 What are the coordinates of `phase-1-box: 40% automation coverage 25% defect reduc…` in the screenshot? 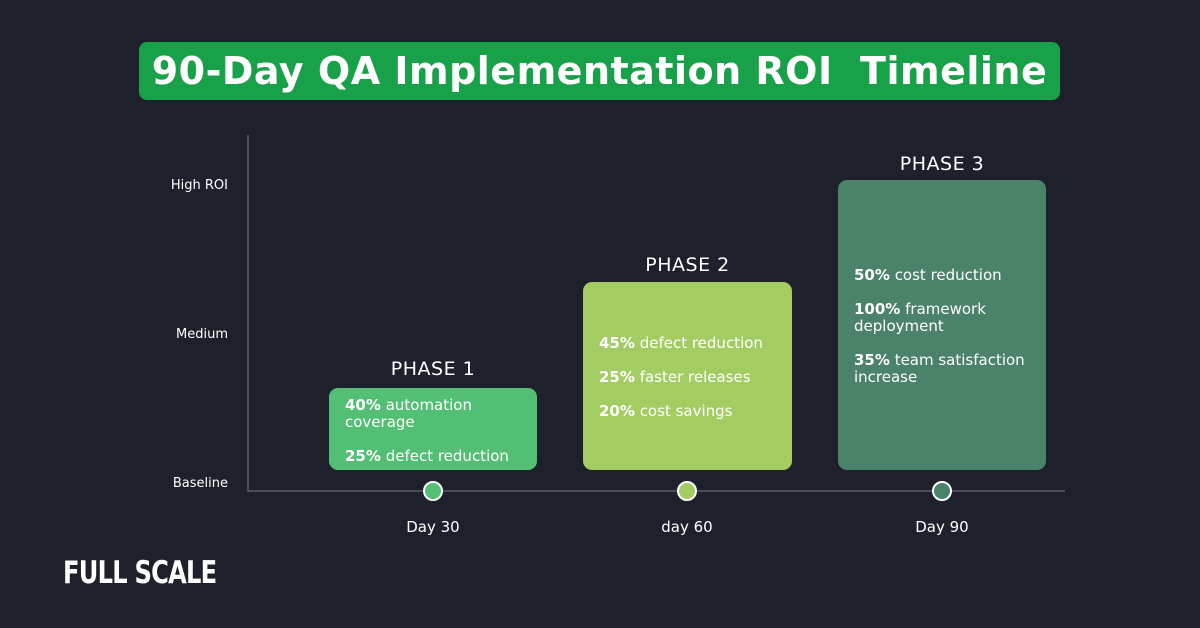 It's located at (433, 429).